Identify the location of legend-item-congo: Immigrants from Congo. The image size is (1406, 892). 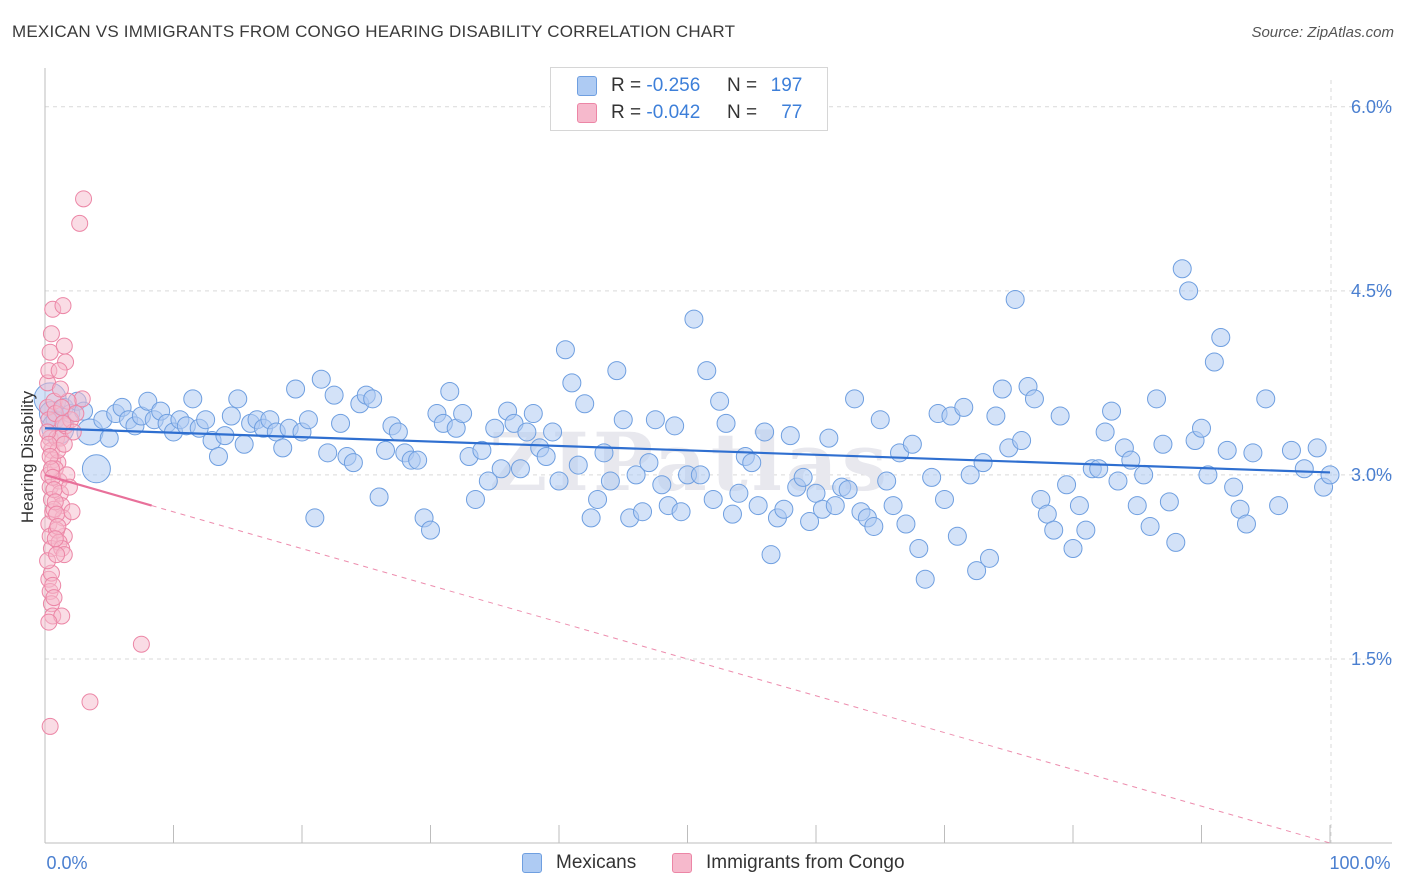
(788, 863).